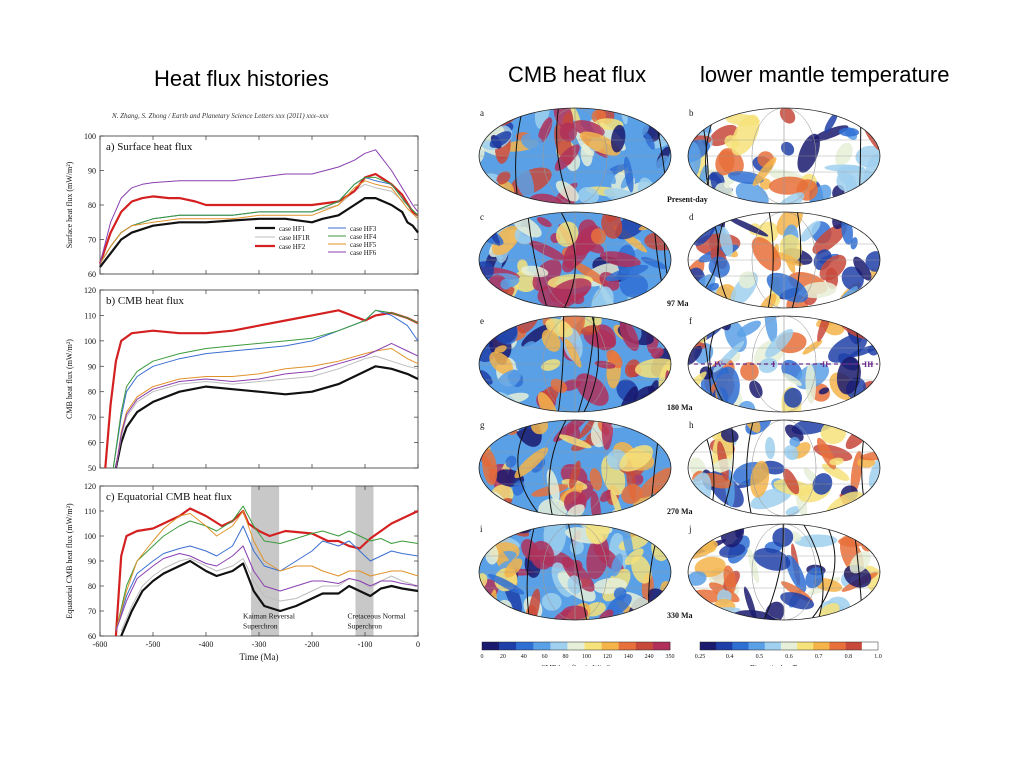 This screenshot has height=768, width=1024. What do you see at coordinates (690, 529) in the screenshot?
I see `panel-letter: j` at bounding box center [690, 529].